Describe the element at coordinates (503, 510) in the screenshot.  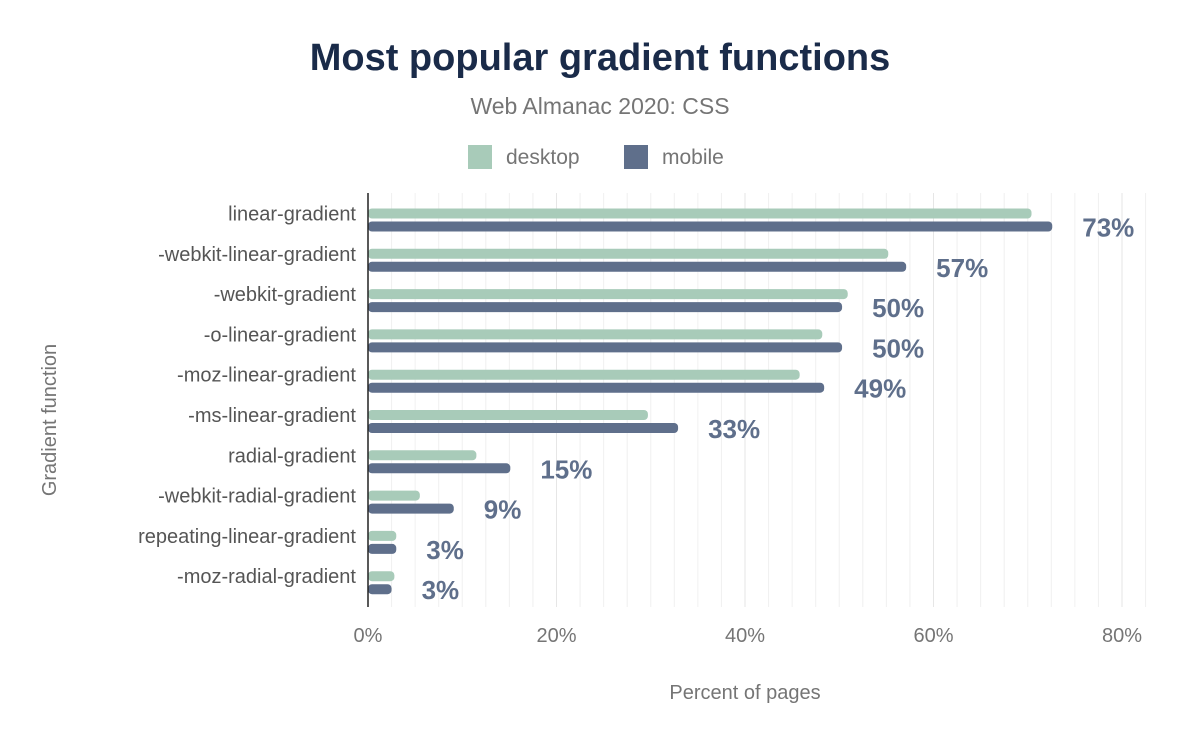
I see `data-label: 9%` at that location.